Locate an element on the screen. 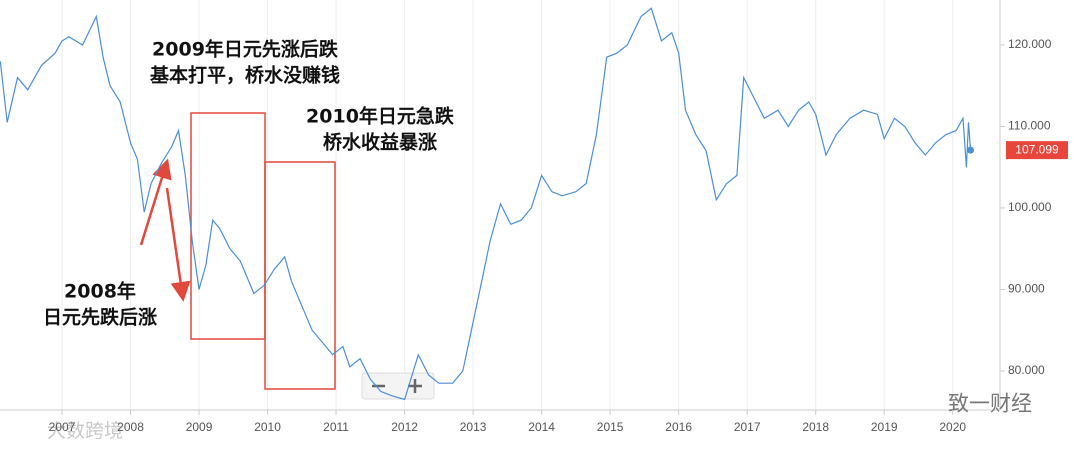 The width and height of the screenshot is (1080, 451). last-value-box is located at coordinates (1037, 150).